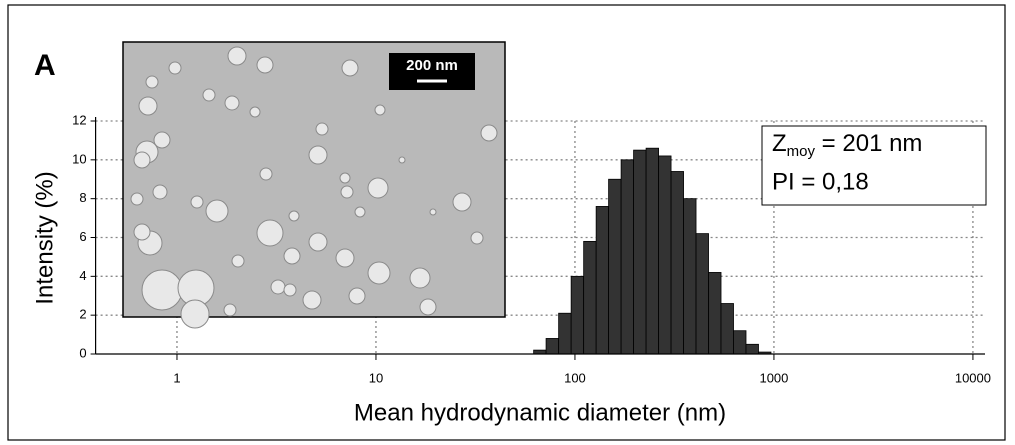  What do you see at coordinates (820, 181) in the screenshot?
I see `annotation-pi: PI = 0,18` at bounding box center [820, 181].